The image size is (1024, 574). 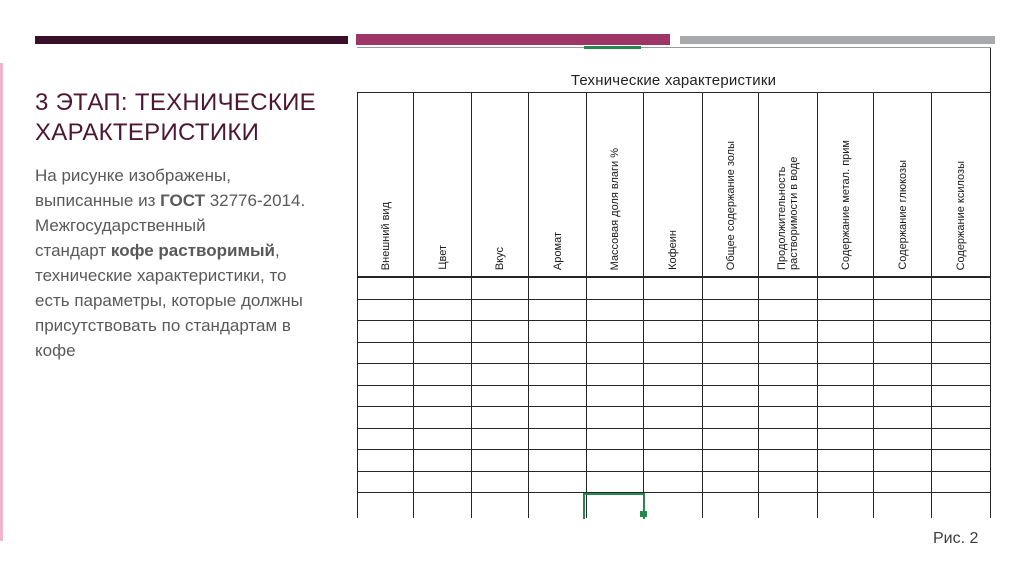 I want to click on column-header-massovaya-dolya-vlagi: Массовая доля влаги %, so click(x=615, y=184).